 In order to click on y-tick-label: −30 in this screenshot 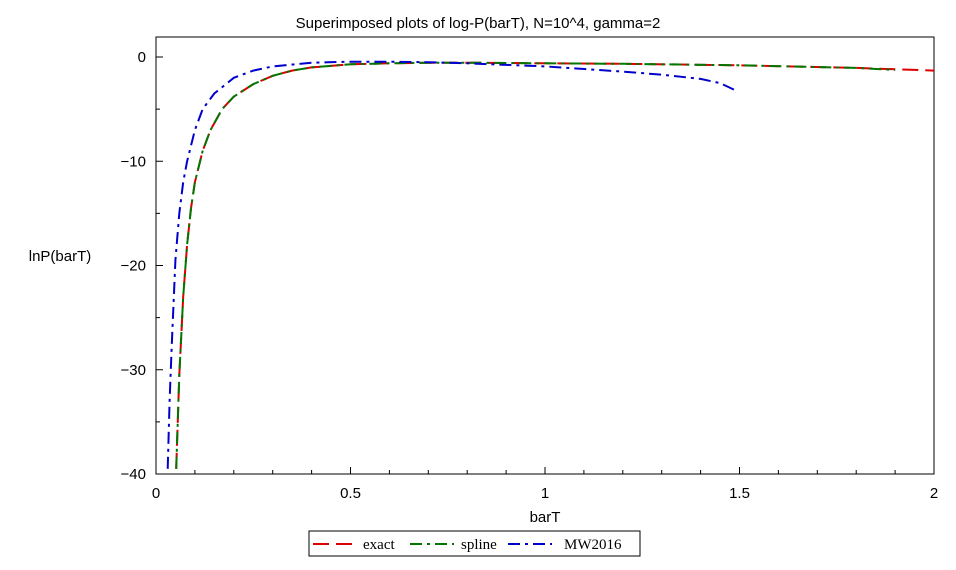, I will do `click(133, 370)`.